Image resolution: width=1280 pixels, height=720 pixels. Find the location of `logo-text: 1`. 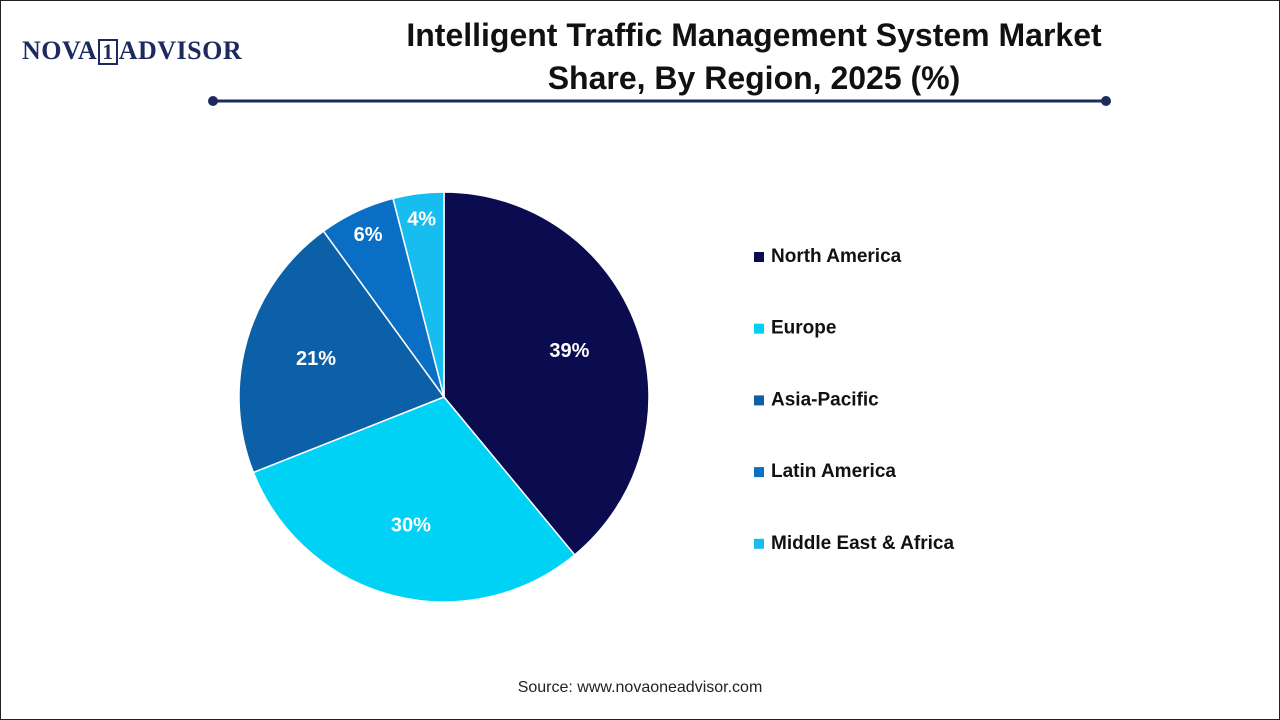

logo-text: 1 is located at coordinates (108, 52).